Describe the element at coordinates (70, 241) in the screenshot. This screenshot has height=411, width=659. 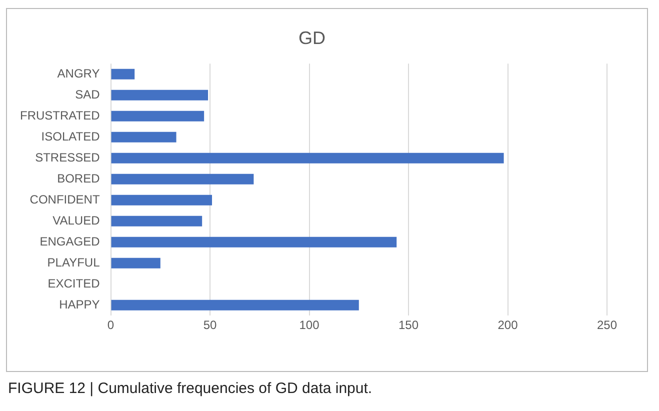
I see `y-tick-label: ENGAGED` at that location.